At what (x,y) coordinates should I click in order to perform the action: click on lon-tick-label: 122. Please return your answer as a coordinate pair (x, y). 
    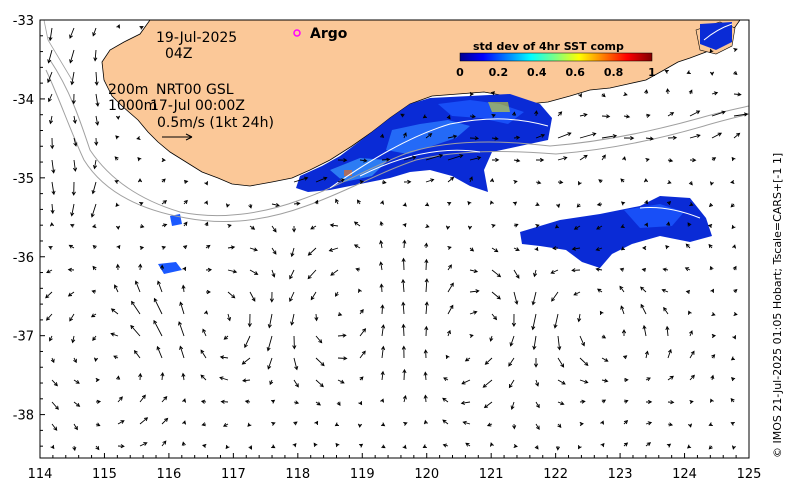
    Looking at the image, I should click on (555, 474).